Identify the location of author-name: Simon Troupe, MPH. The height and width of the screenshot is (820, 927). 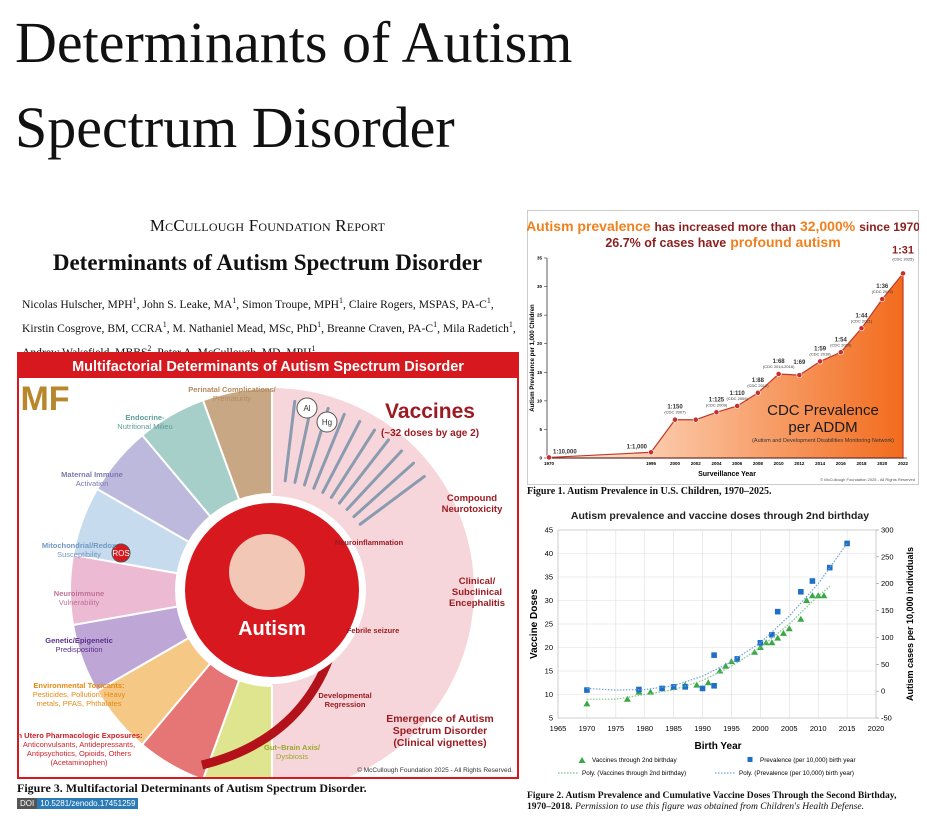
(291, 304).